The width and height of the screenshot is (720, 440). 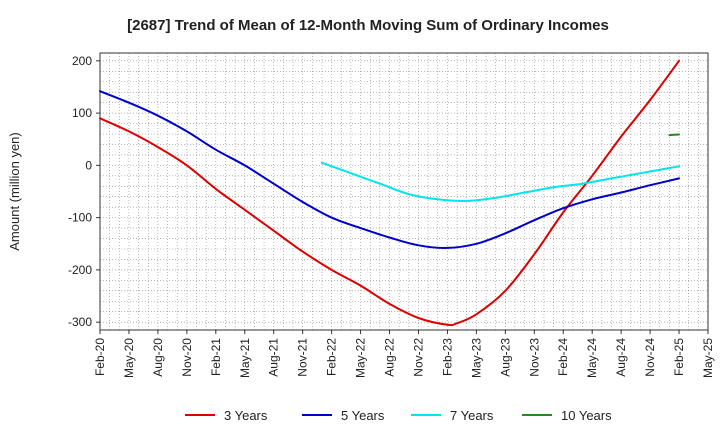 I want to click on x-tick-label: Aug-23, so click(x=505, y=357).